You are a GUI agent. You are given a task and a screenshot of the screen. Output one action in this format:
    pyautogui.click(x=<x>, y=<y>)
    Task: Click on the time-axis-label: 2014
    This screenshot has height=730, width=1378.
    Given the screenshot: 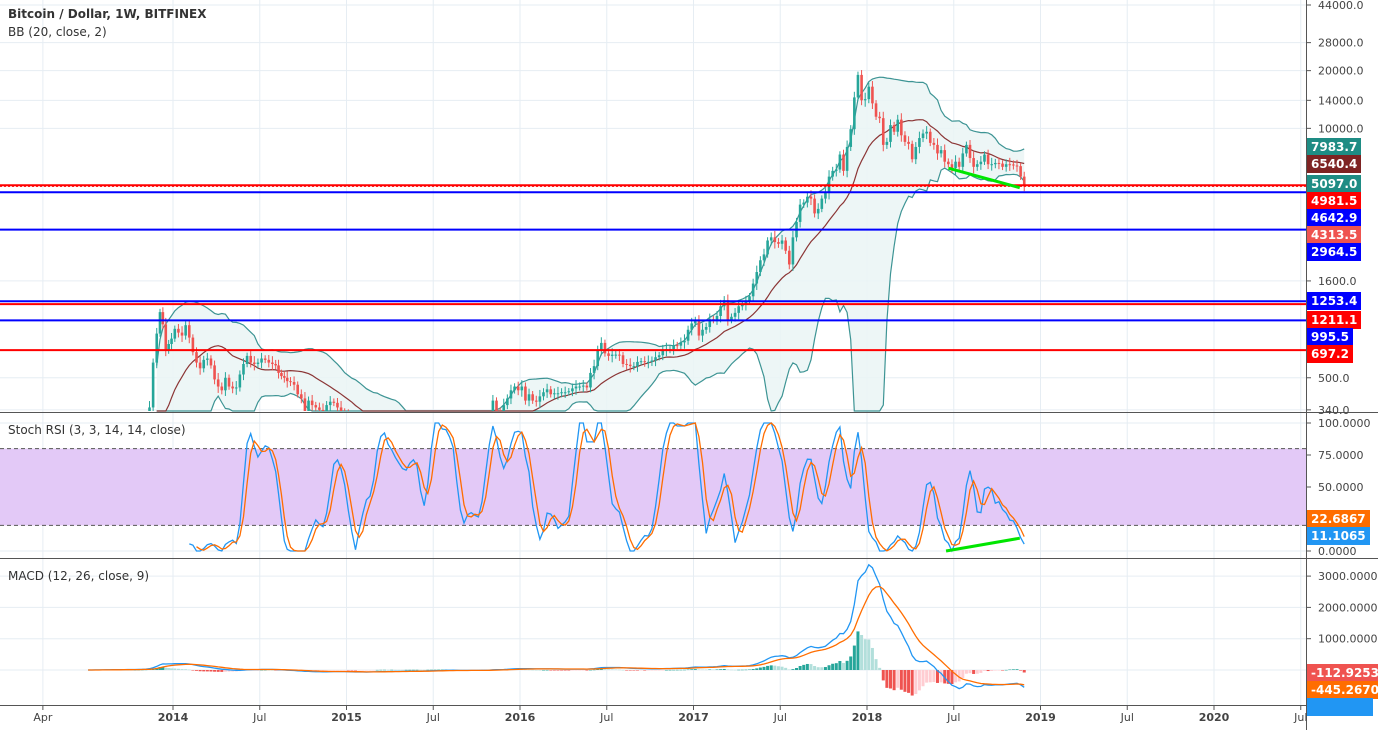 What is the action you would take?
    pyautogui.click(x=173, y=717)
    